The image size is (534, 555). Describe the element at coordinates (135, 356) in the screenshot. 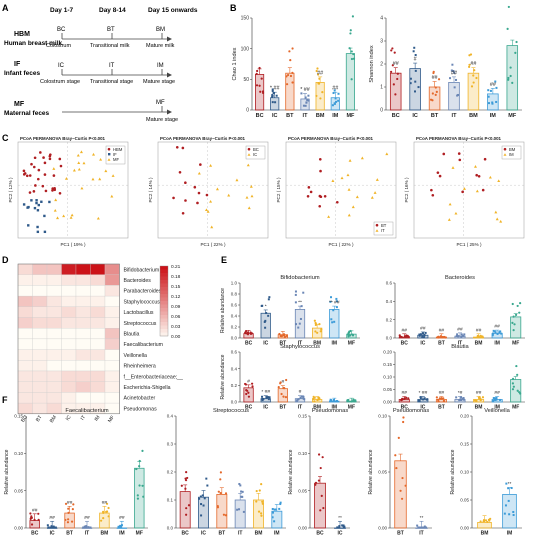

I see `heatmap-row-label: Veillonella` at that location.